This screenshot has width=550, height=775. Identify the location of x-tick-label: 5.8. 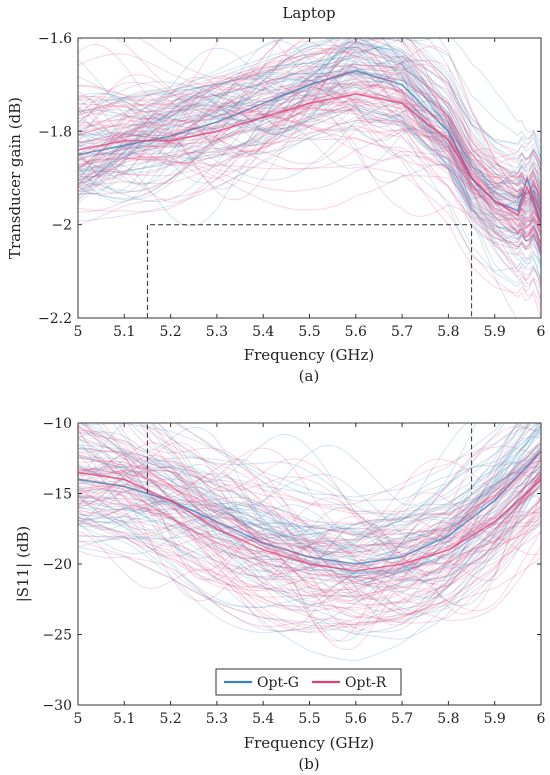
(448, 719).